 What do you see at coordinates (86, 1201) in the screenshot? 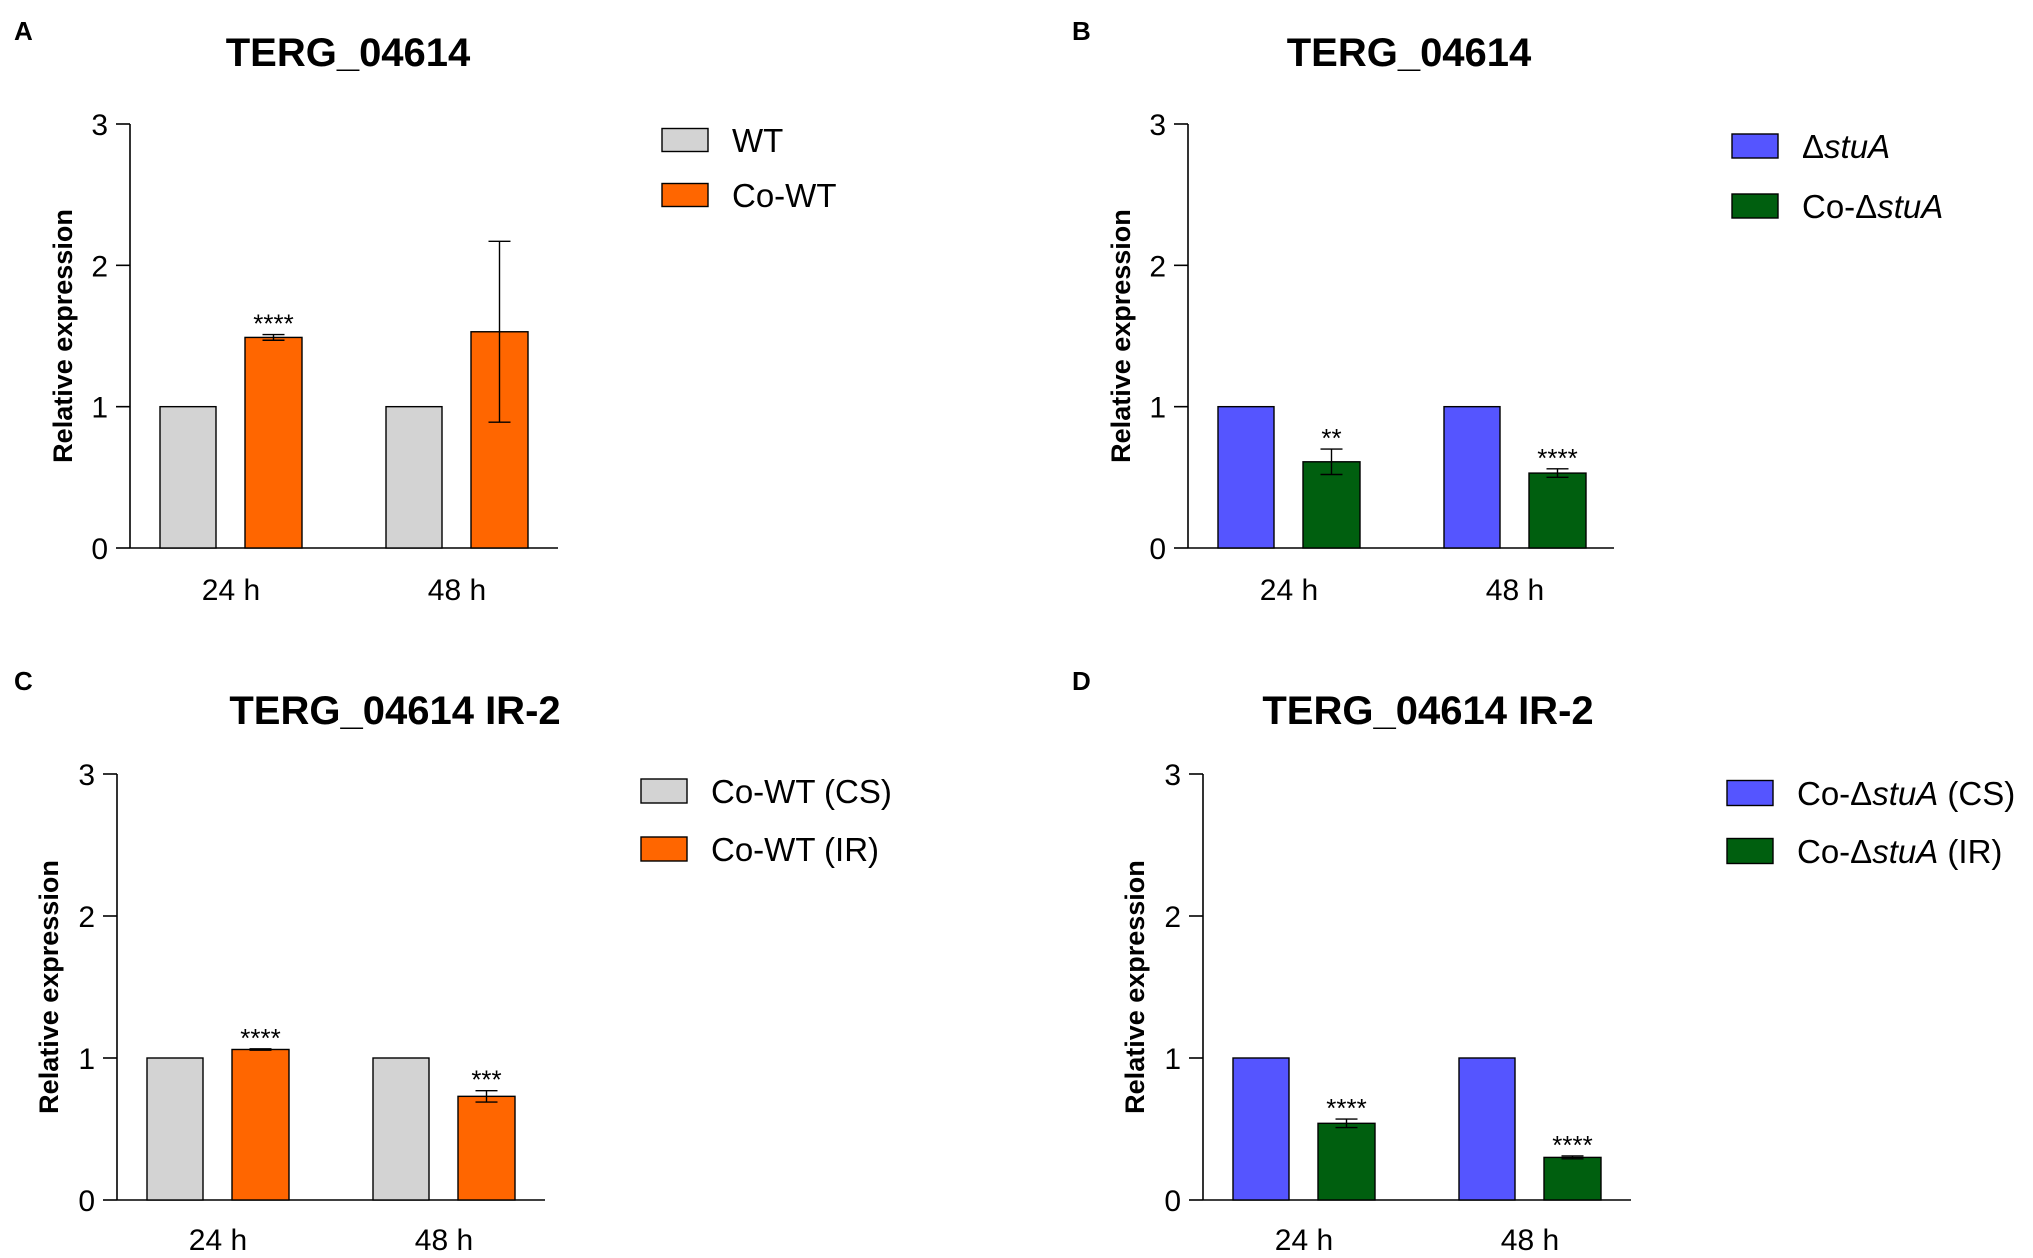
I see `chart-c-y-tick-label: 0` at bounding box center [86, 1201].